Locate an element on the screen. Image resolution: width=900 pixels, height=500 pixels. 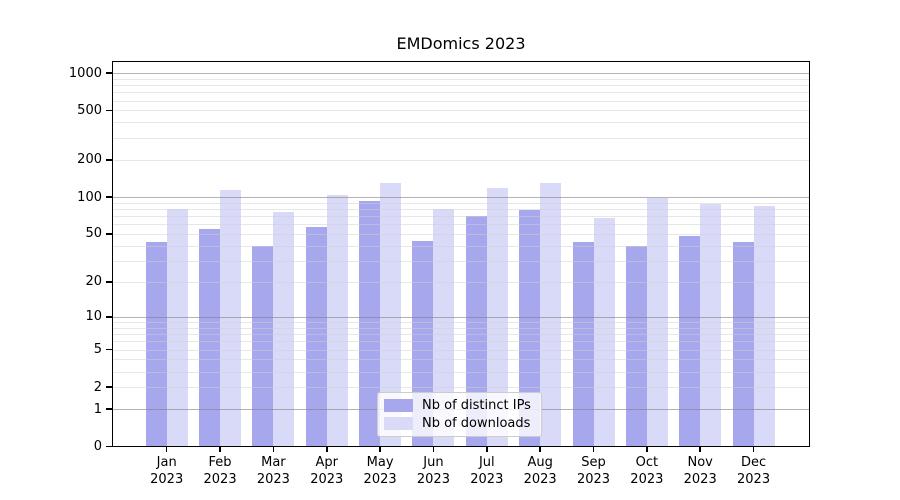
y-tick-label: 0 is located at coordinates (97, 446).